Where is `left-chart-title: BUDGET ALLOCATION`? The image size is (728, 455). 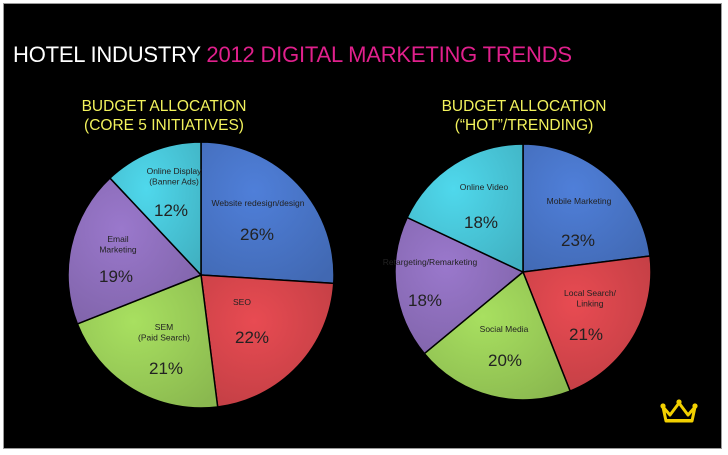 left-chart-title: BUDGET ALLOCATION is located at coordinates (164, 106).